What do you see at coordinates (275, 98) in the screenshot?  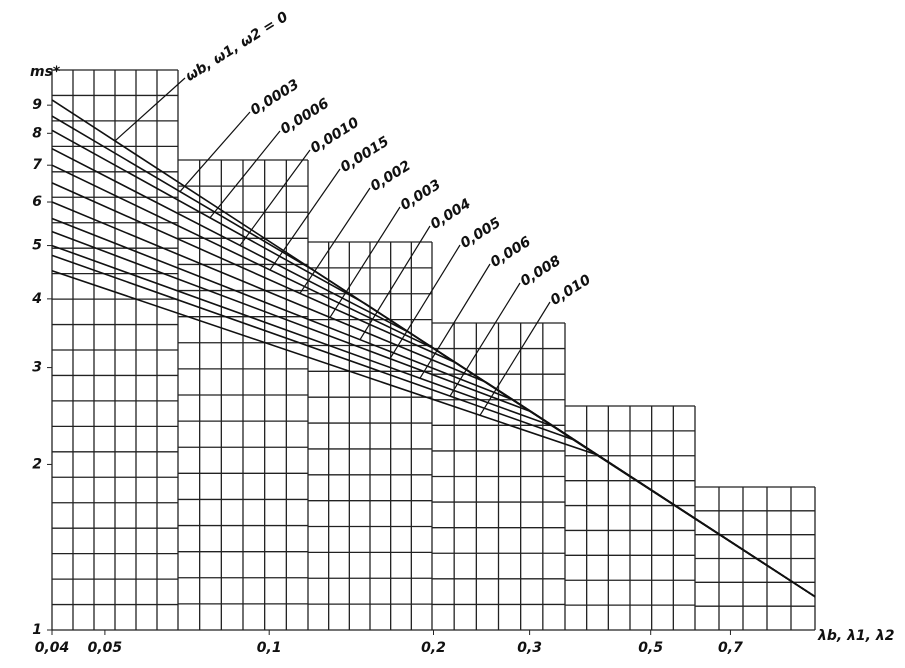 I see `series-label: 0,0003` at bounding box center [275, 98].